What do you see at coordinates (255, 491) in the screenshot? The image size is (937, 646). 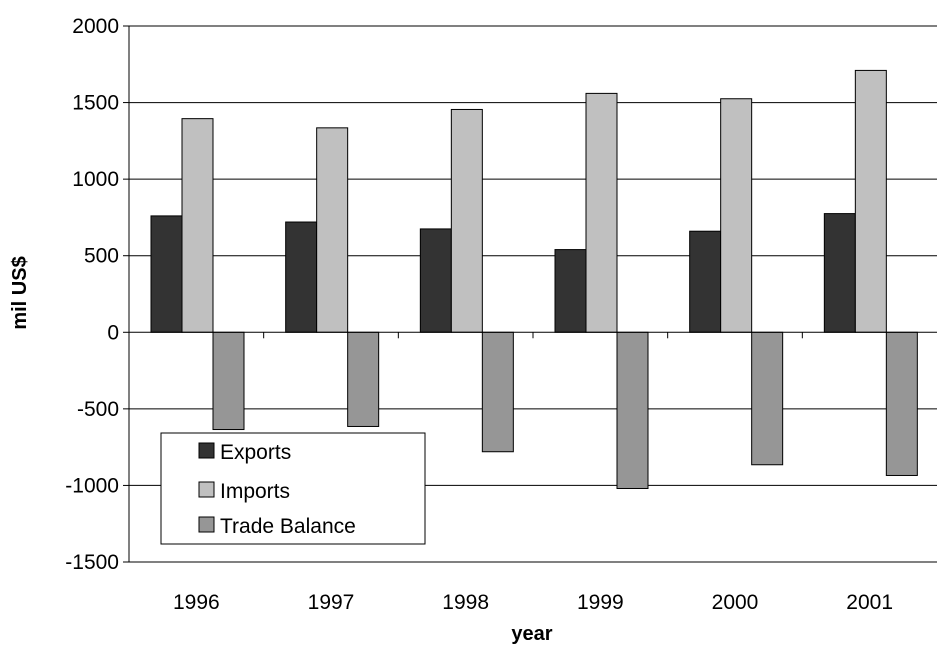 I see `legend-label-imports: Imports` at bounding box center [255, 491].